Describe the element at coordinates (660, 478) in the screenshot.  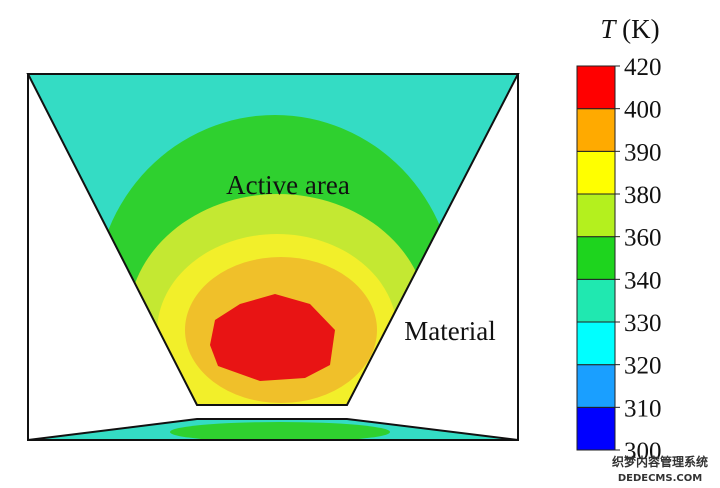
I see `watermark-url: DEDECMS.COM` at that location.